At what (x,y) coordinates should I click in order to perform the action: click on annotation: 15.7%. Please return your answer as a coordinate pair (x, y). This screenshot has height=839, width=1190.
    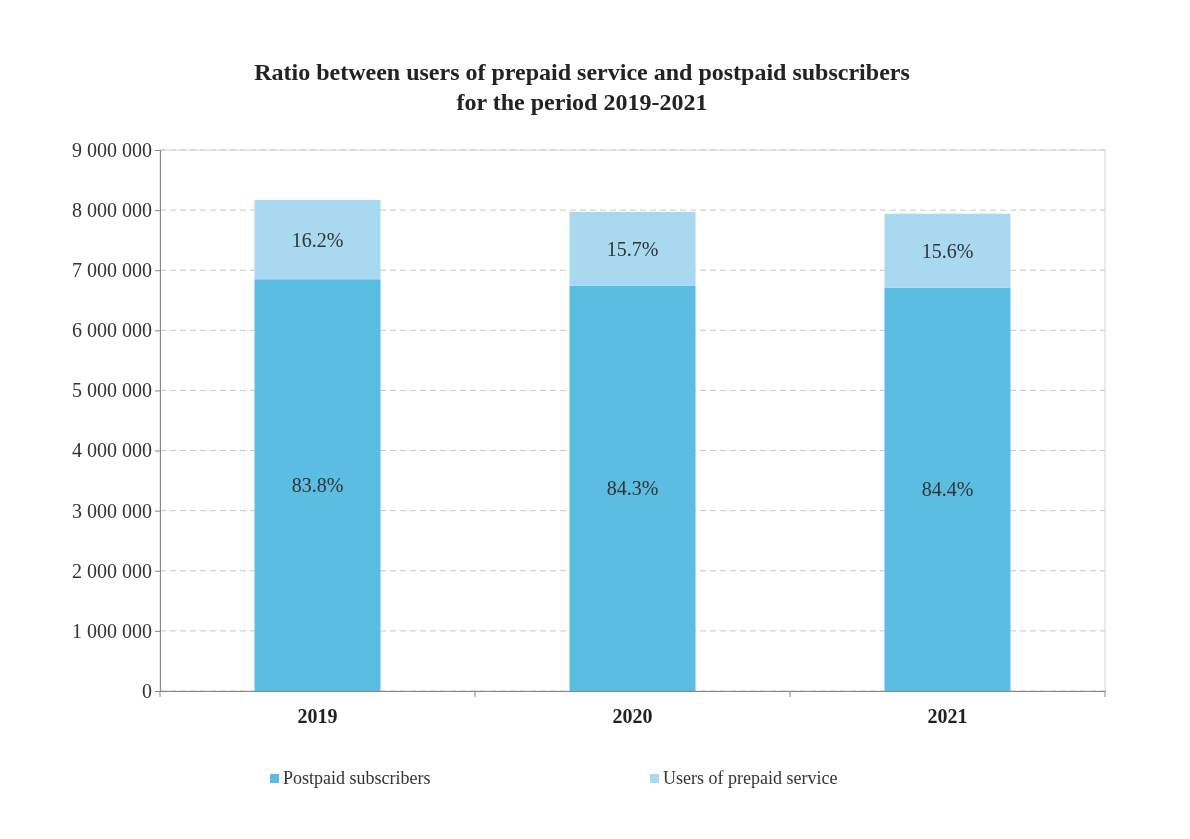
    Looking at the image, I should click on (632, 248).